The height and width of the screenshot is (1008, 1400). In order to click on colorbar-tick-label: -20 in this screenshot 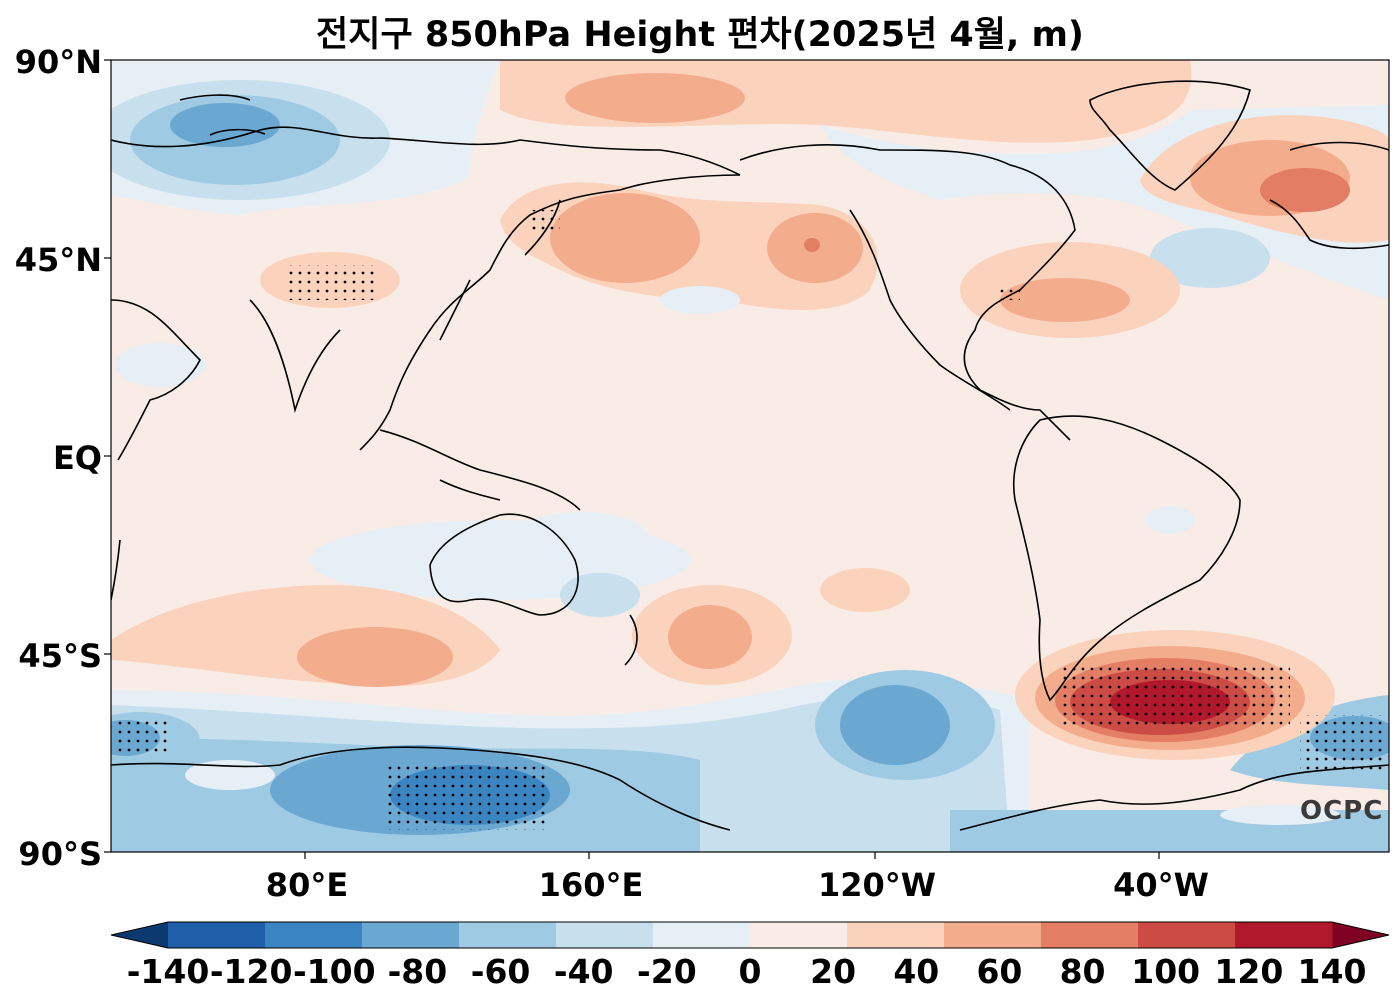, I will do `click(667, 971)`.